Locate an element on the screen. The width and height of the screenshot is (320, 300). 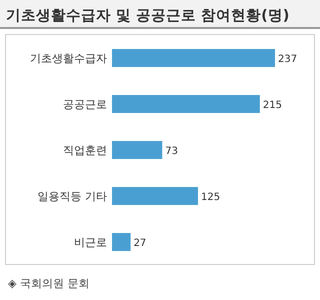
chart-title: 기초생활수급자 및 공공근로 참여현황(명) is located at coordinates (148, 16).